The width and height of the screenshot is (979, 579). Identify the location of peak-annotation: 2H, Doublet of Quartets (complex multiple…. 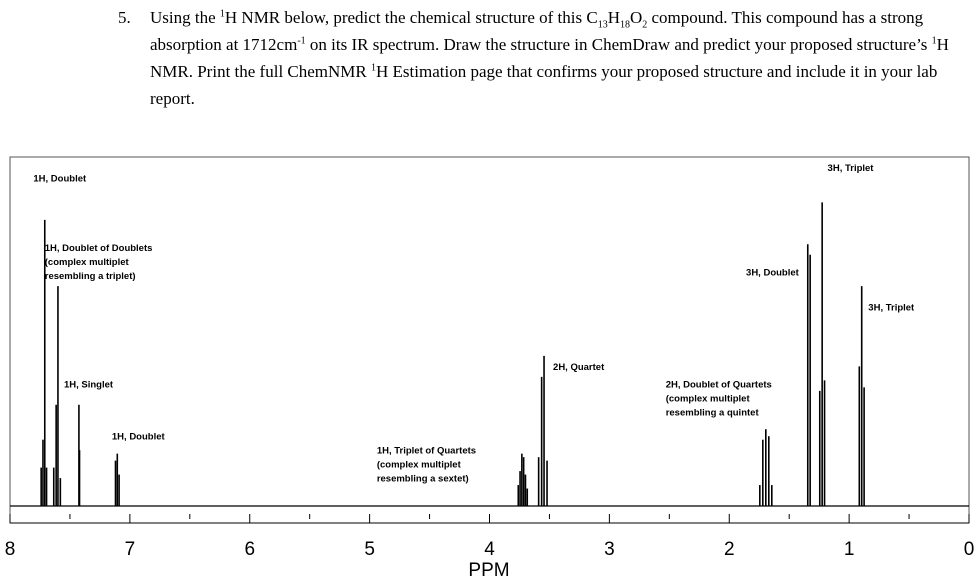
(719, 398).